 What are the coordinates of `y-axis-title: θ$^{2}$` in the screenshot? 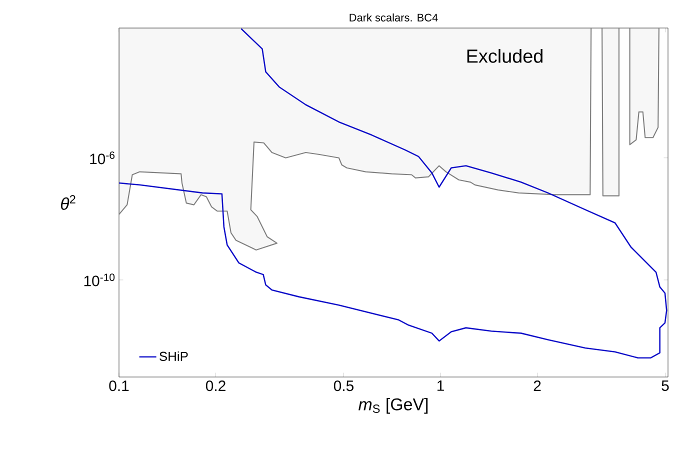 It's located at (68, 202).